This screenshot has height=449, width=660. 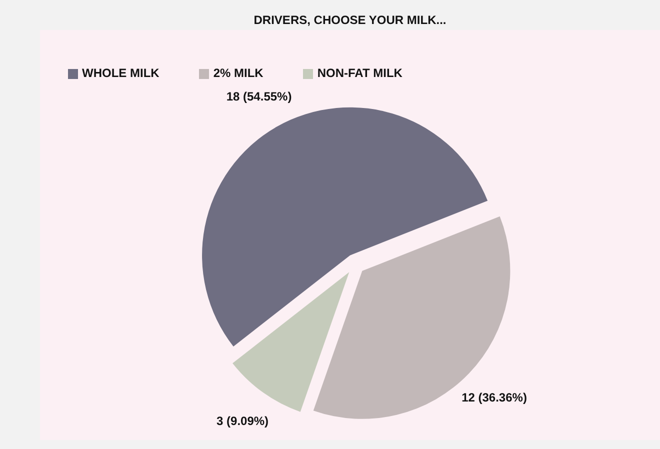 I want to click on data-label: 12 (36.36%), so click(x=494, y=397).